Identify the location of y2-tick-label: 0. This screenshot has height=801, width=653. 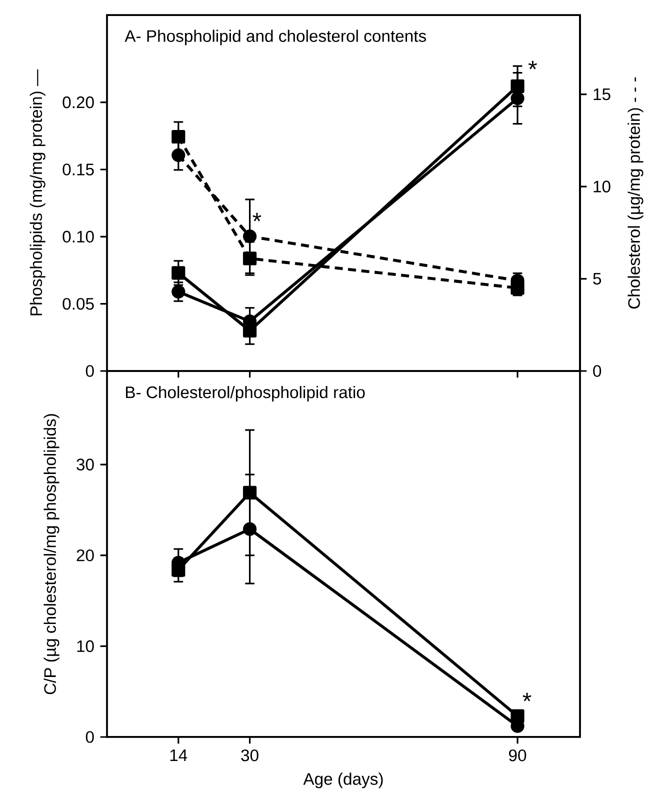
(597, 371).